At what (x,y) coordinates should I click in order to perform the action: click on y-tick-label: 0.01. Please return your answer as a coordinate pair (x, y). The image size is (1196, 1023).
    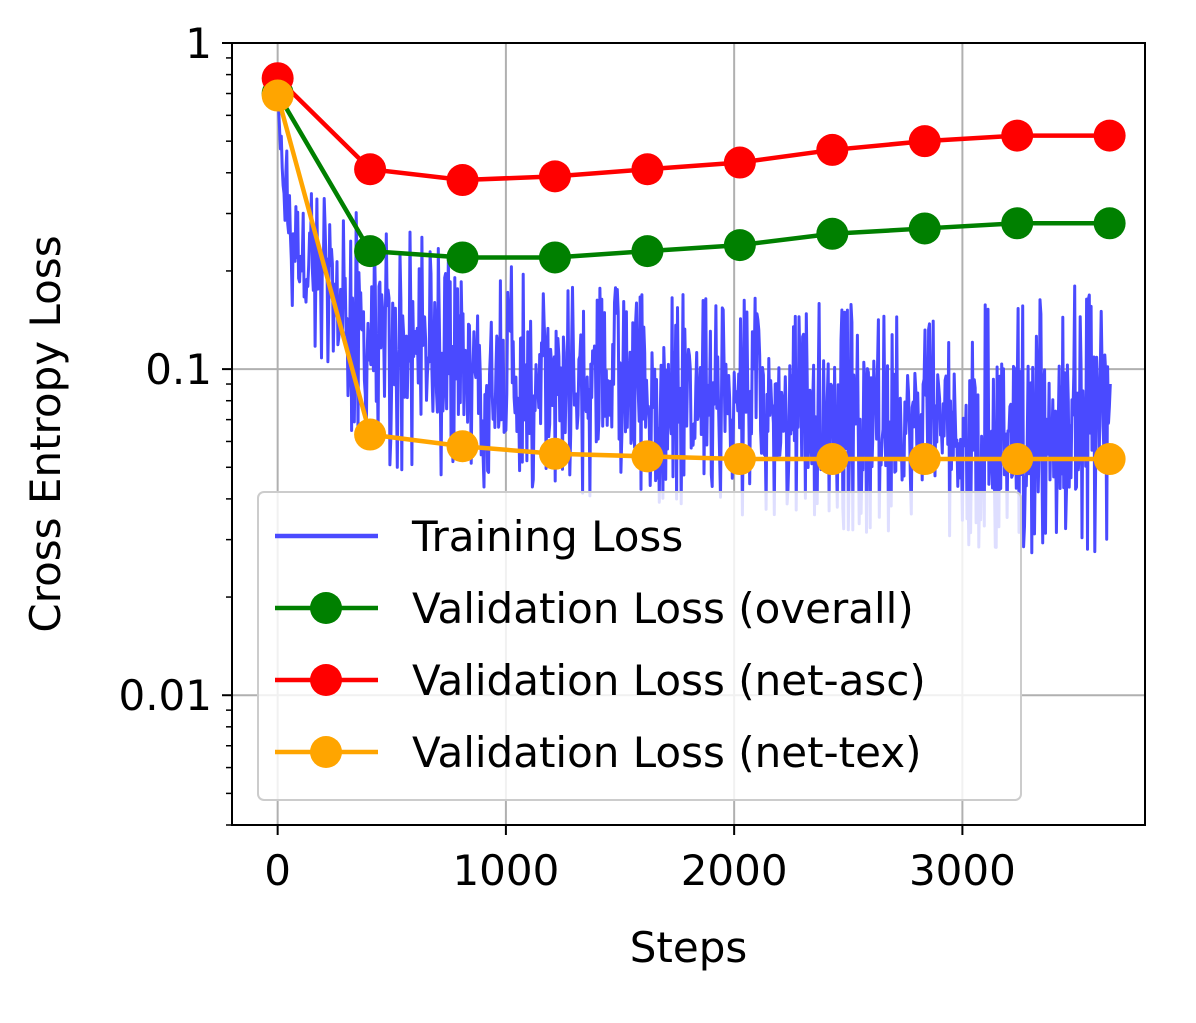
    Looking at the image, I should click on (165, 695).